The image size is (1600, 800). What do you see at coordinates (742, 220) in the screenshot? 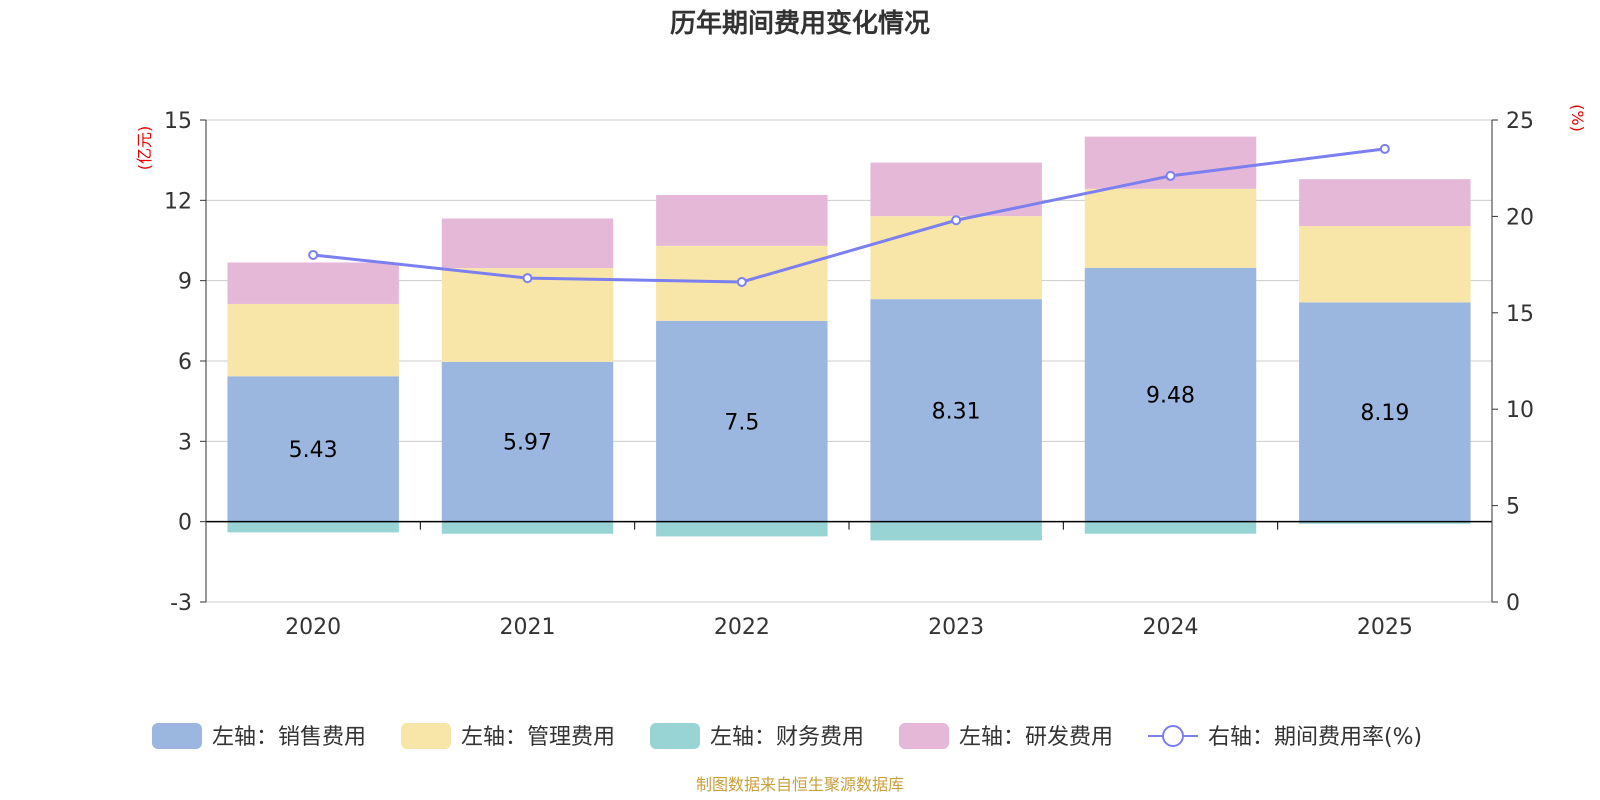
I see `bar-segment-s3-2022` at bounding box center [742, 220].